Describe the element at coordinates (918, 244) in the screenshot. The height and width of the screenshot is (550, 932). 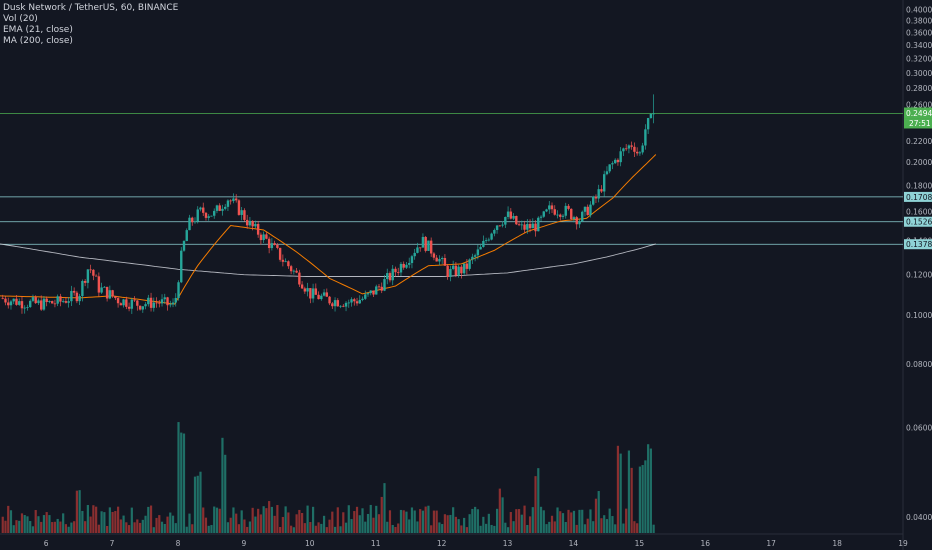
I see `level-price-tag` at that location.